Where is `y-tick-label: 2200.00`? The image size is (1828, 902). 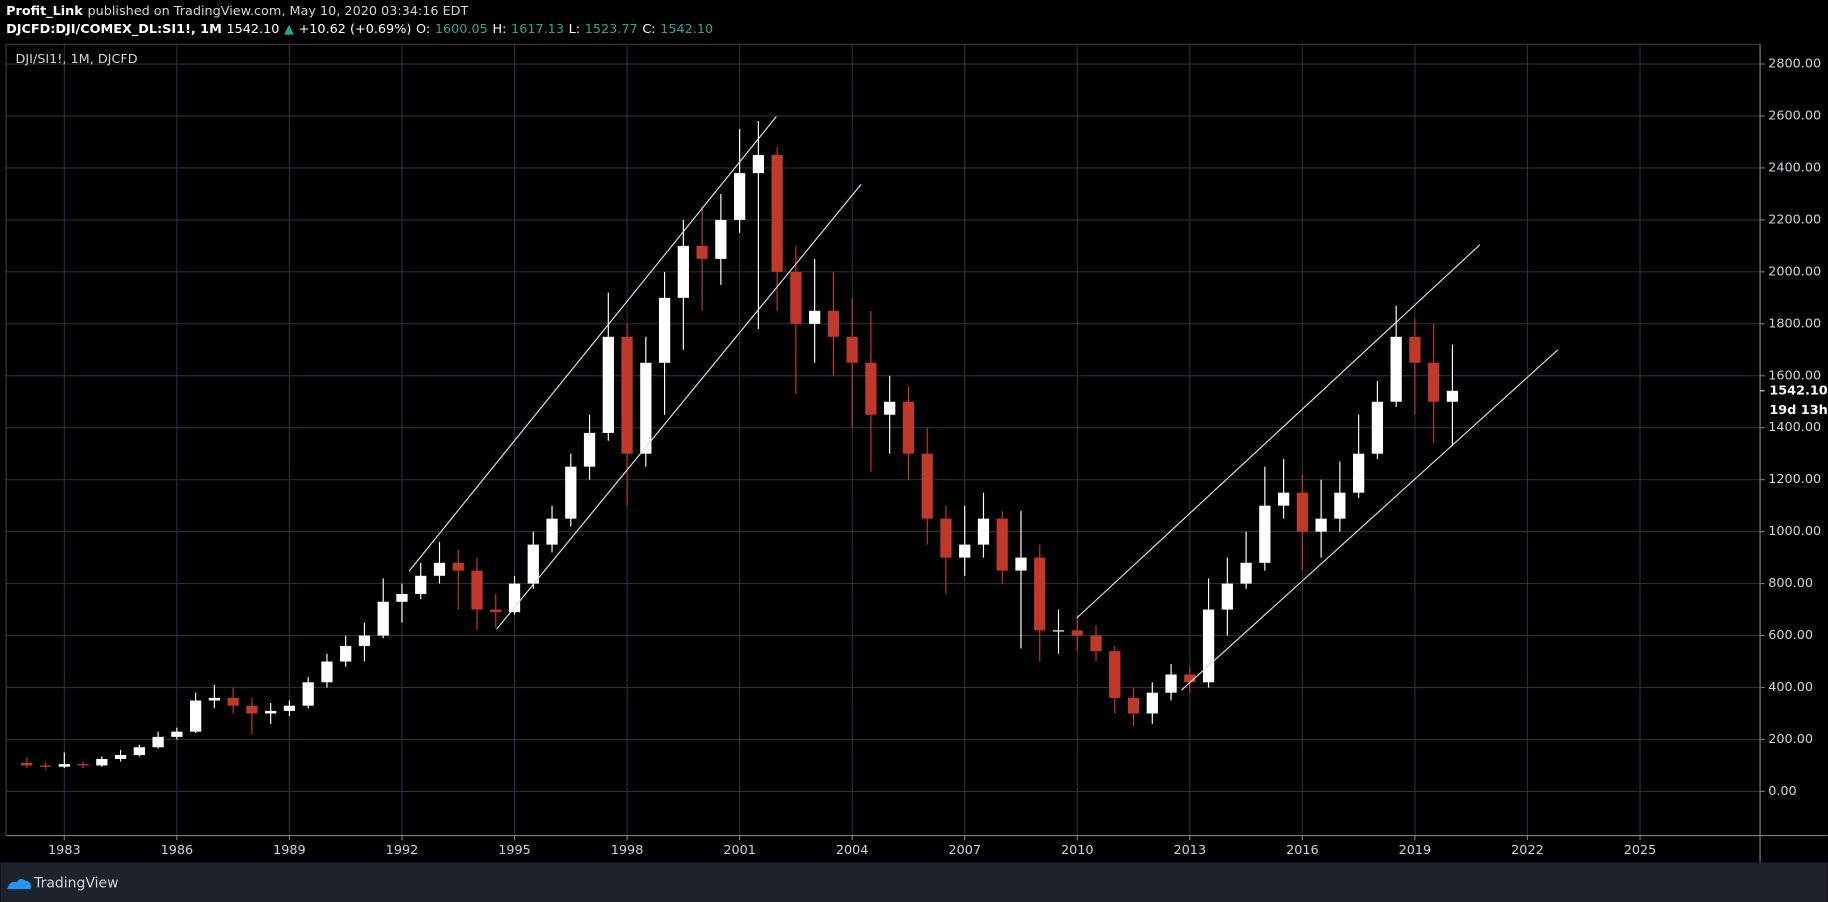
y-tick-label: 2200.00 is located at coordinates (1794, 219).